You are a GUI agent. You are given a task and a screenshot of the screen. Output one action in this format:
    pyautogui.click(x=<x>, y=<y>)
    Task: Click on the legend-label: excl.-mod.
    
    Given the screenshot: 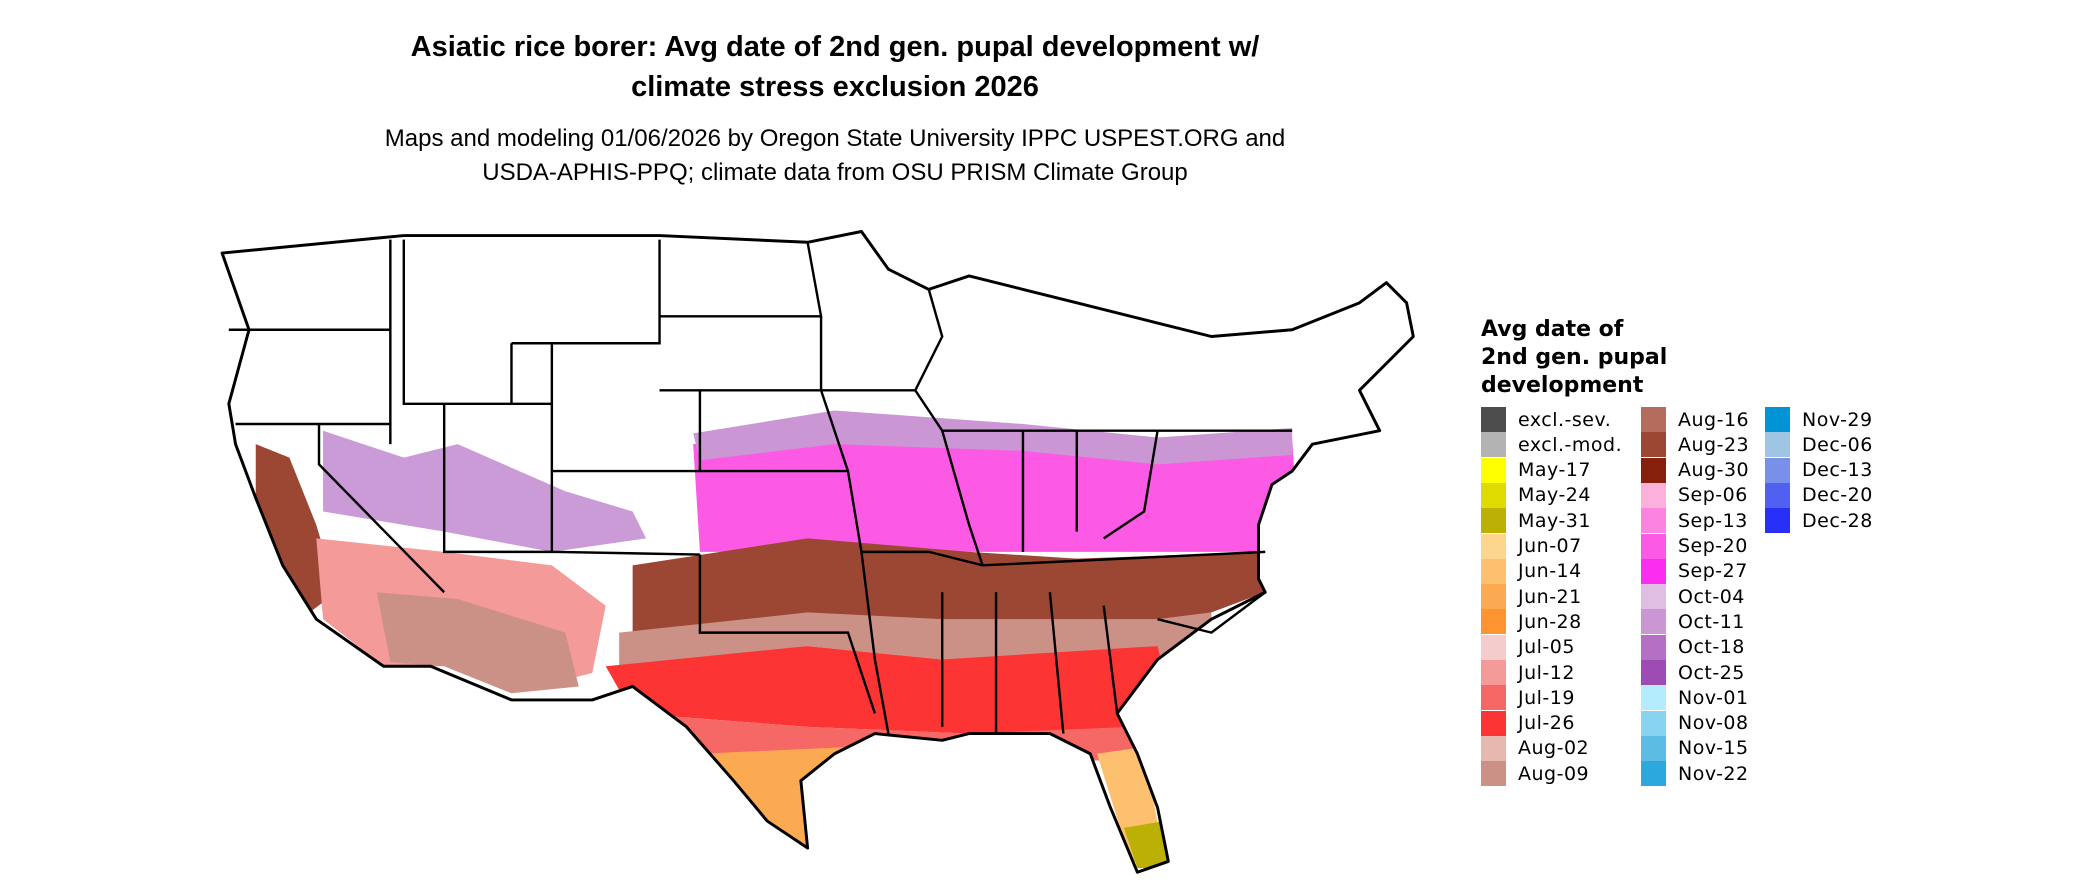 What is the action you would take?
    pyautogui.click(x=1570, y=444)
    